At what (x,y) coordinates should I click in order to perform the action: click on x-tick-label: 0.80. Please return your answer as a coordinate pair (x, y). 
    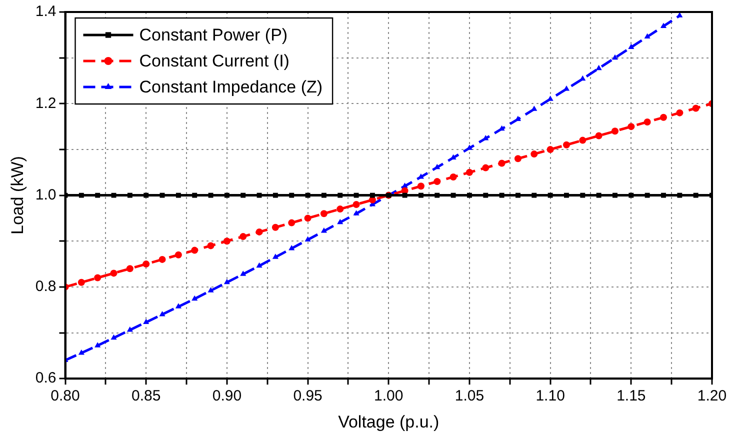
    Looking at the image, I should click on (65, 396).